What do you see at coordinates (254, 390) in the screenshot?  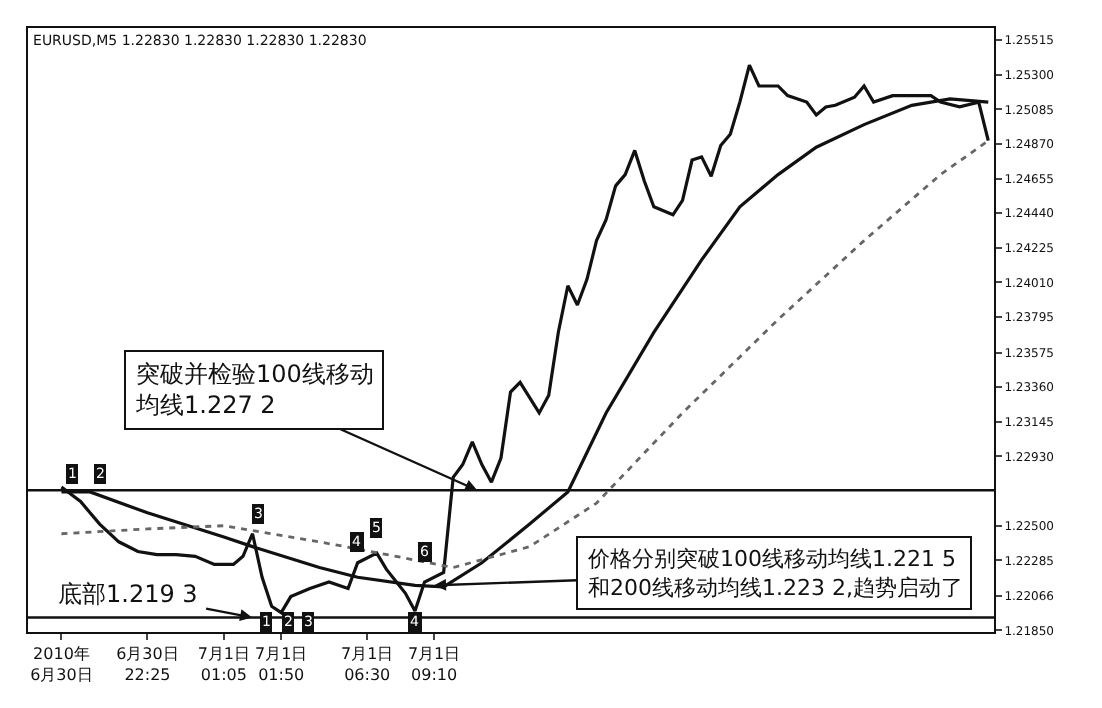 I see `annotation: 突破并检验100线移动均线1.227 2` at bounding box center [254, 390].